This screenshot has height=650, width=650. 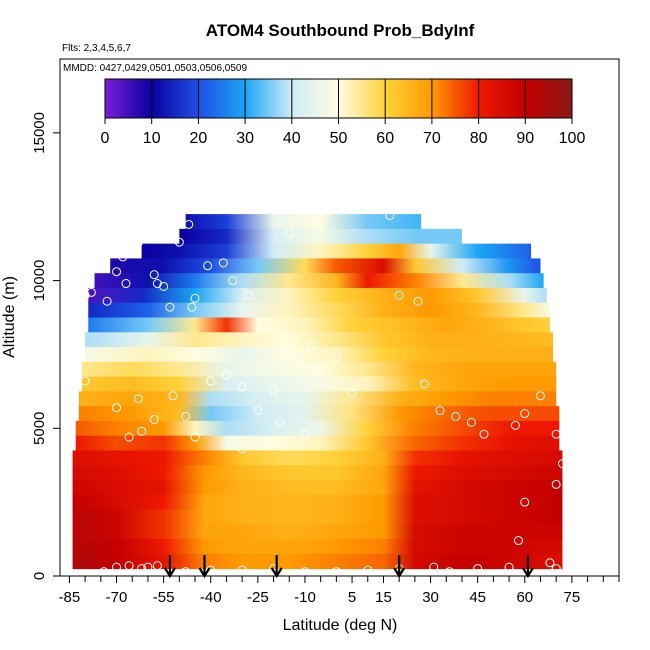 What do you see at coordinates (105, 138) in the screenshot?
I see `colorbar-tick-label: 0` at bounding box center [105, 138].